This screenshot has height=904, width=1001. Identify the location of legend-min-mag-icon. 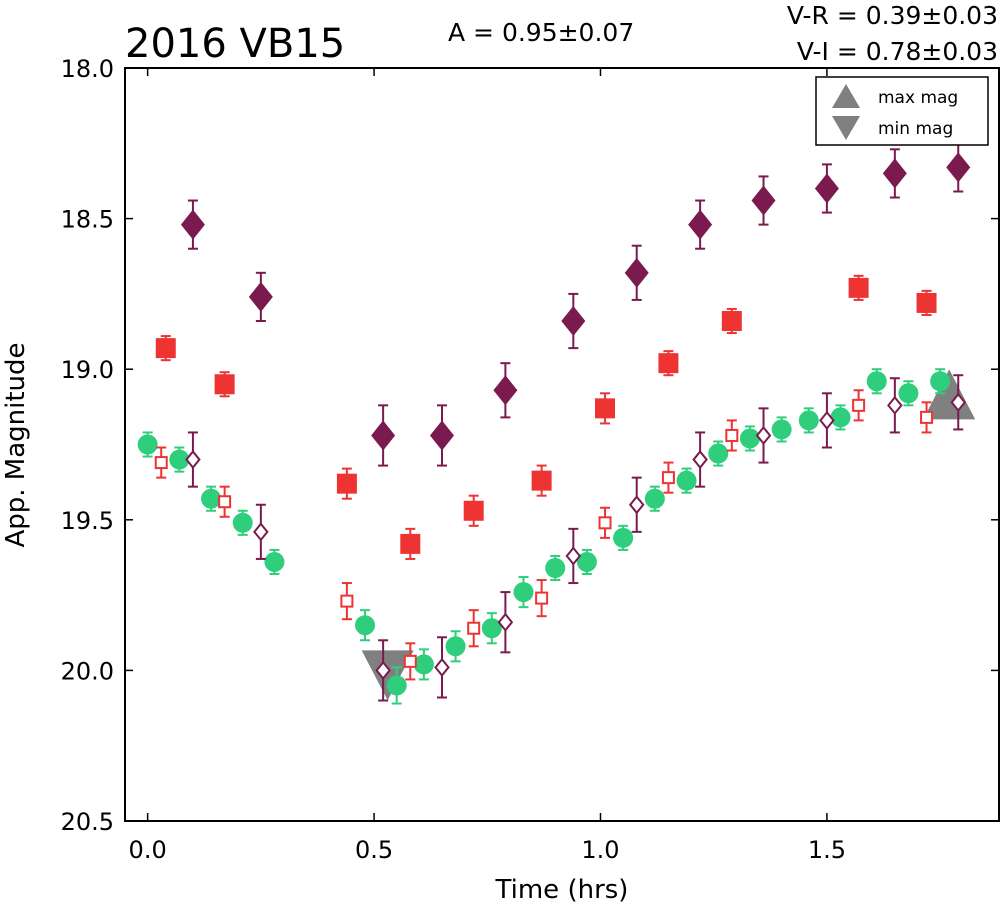
(846, 128).